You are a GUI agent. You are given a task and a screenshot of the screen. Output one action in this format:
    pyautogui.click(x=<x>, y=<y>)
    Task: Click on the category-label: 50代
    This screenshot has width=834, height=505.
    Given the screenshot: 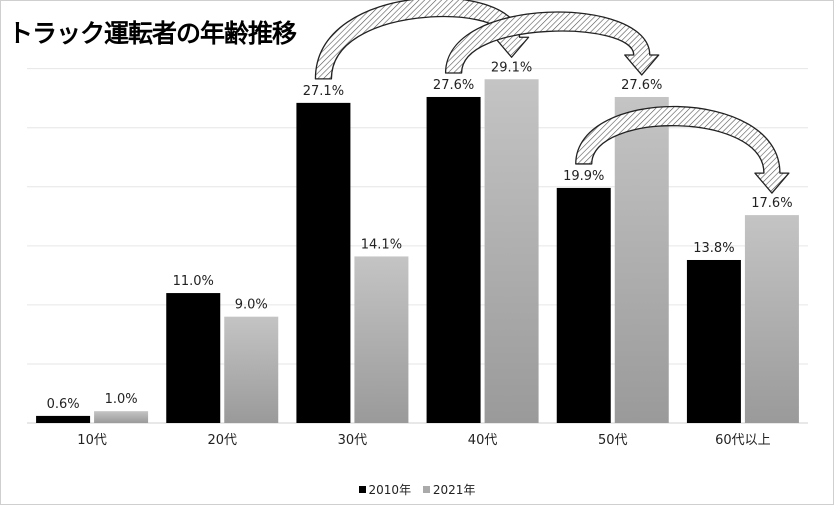 What is the action you would take?
    pyautogui.click(x=613, y=440)
    